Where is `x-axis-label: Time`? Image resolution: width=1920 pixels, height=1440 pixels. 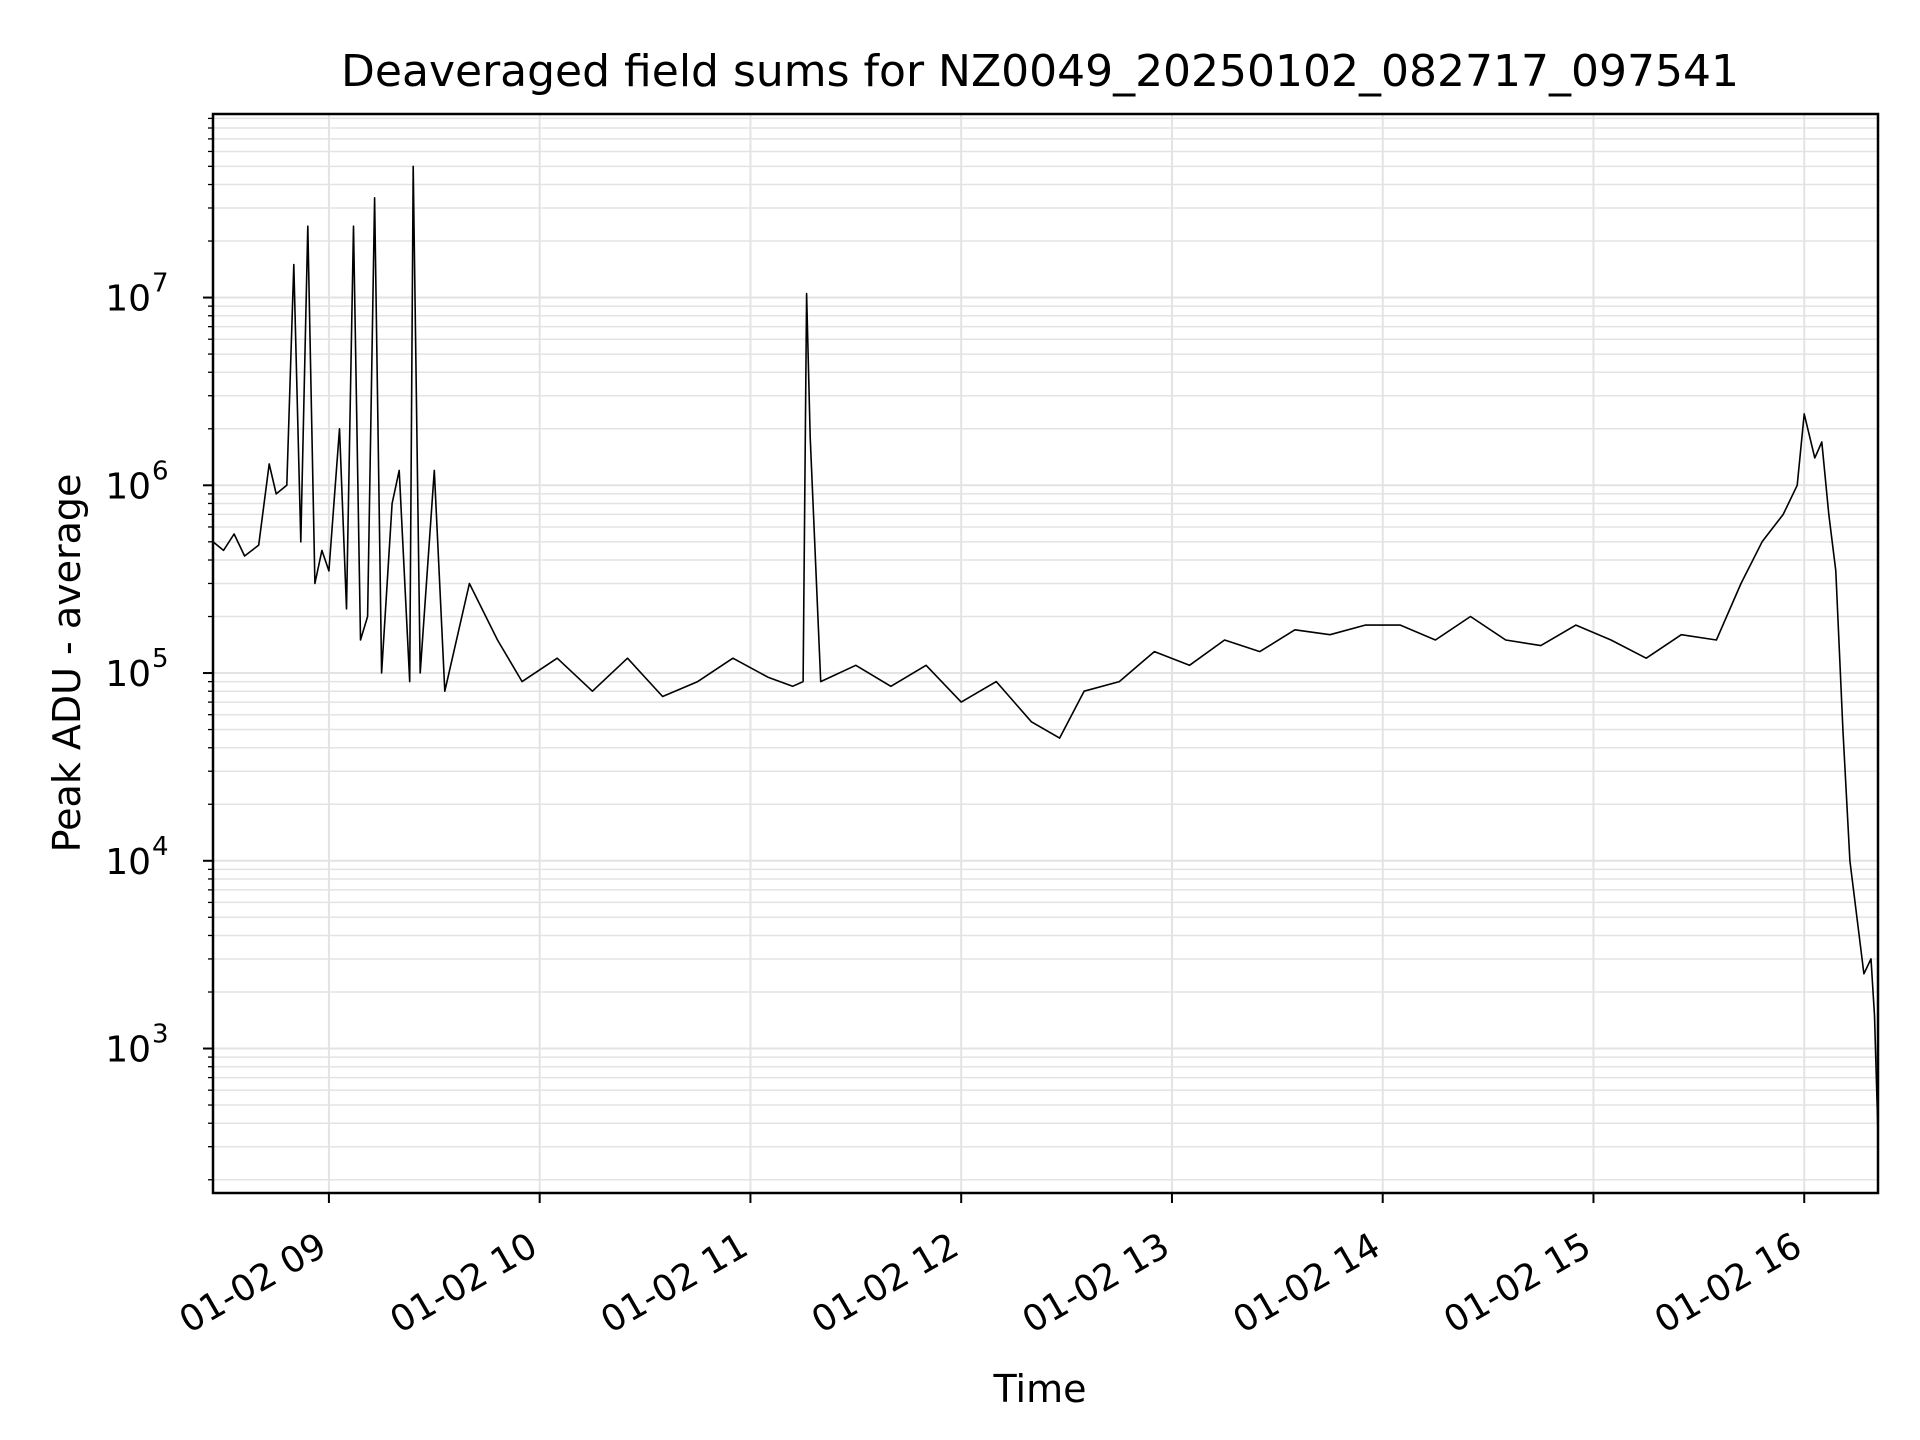
x-axis-label: Time is located at coordinates (1040, 1389).